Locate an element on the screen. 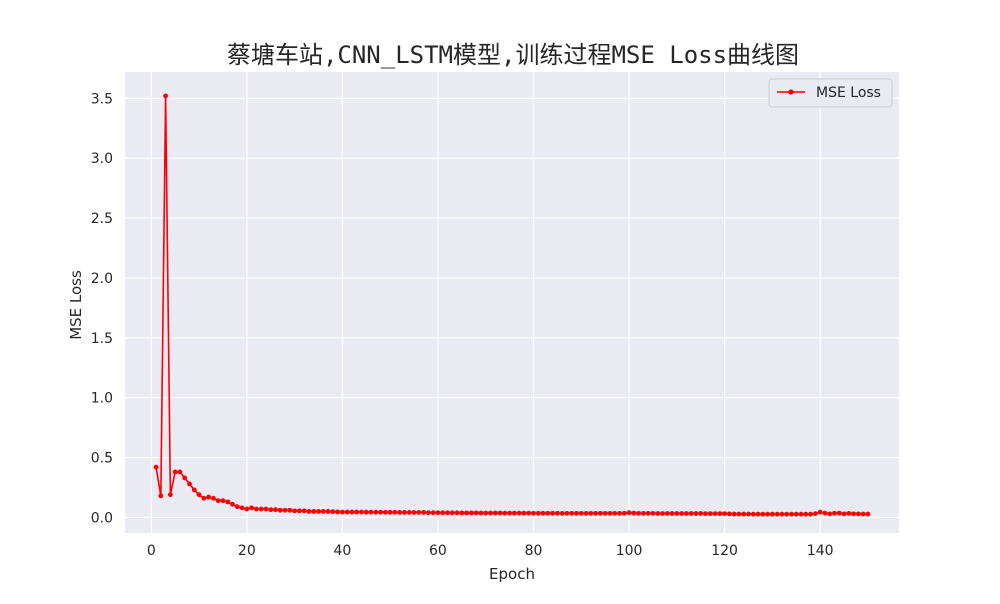 The height and width of the screenshot is (604, 1000). y-tick-label: 3.5 is located at coordinates (102, 99).